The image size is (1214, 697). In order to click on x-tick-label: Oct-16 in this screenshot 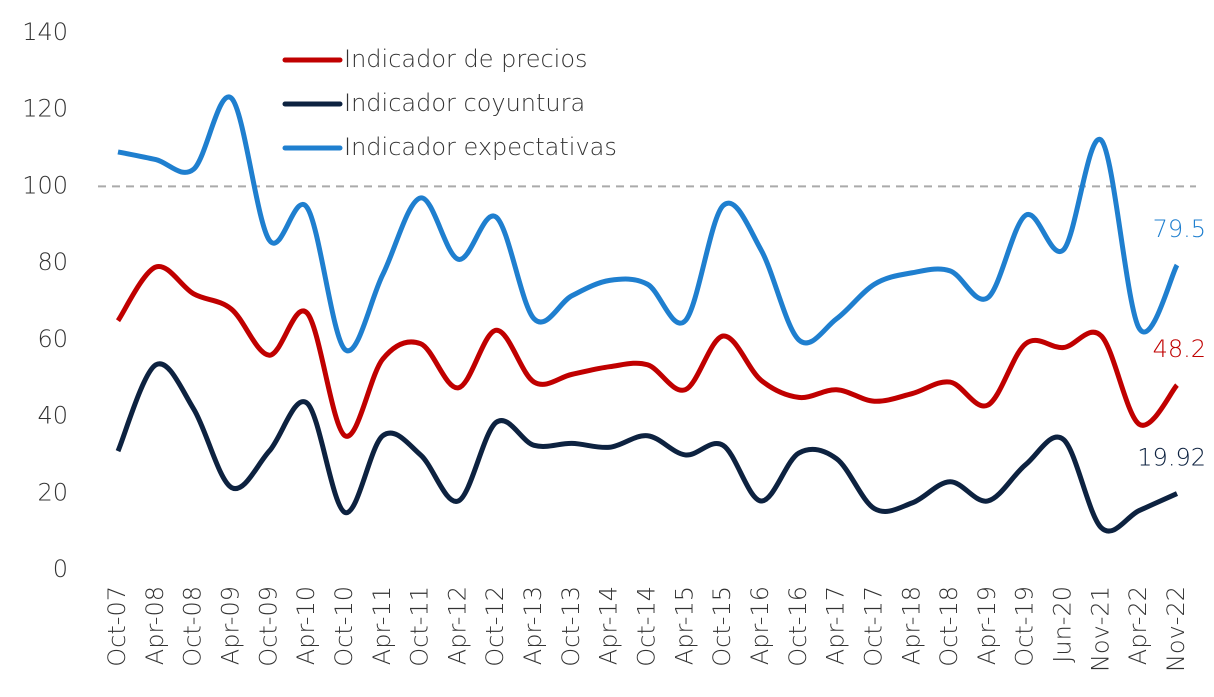, I will do `click(798, 626)`.